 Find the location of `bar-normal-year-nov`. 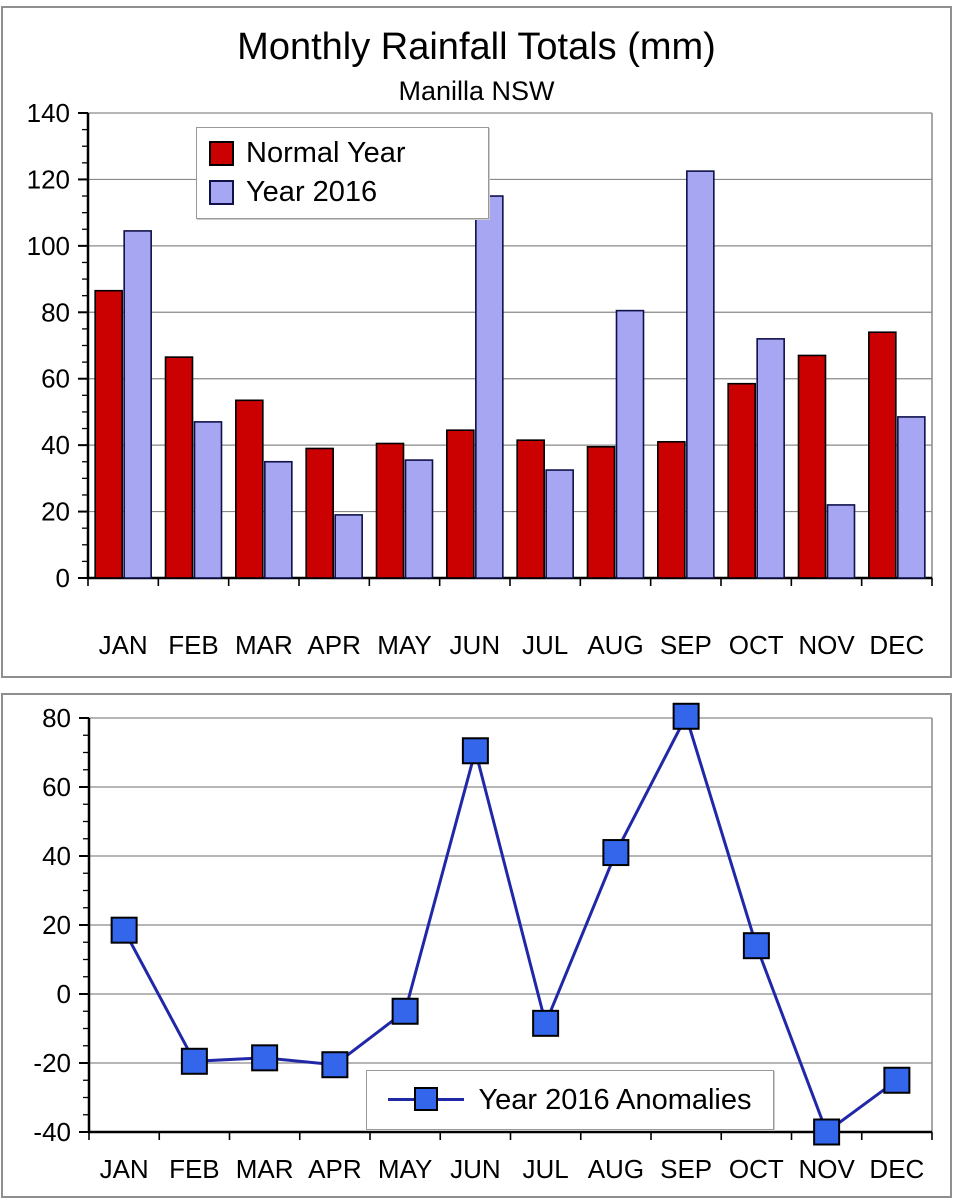

bar-normal-year-nov is located at coordinates (812, 466).